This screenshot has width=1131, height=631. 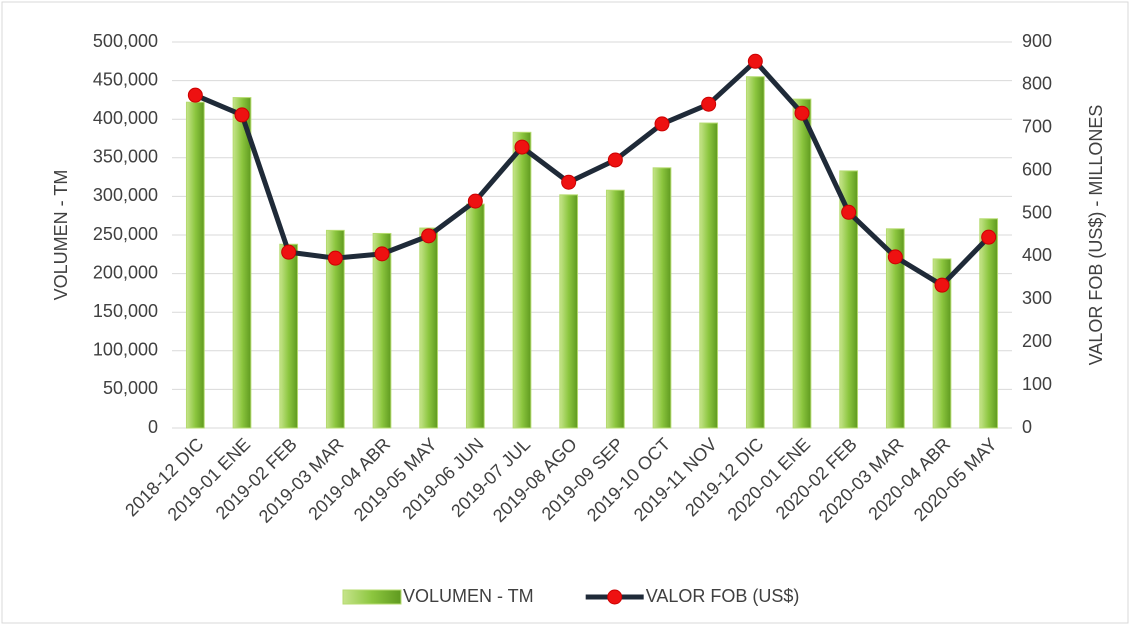 I want to click on y2-tick-label: 900, so click(x=1037, y=41).